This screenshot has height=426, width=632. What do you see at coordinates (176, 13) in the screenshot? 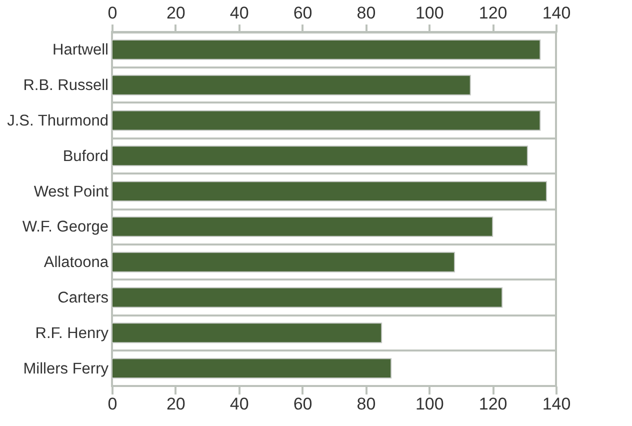
I see `x2-tick-label: 20` at bounding box center [176, 13].